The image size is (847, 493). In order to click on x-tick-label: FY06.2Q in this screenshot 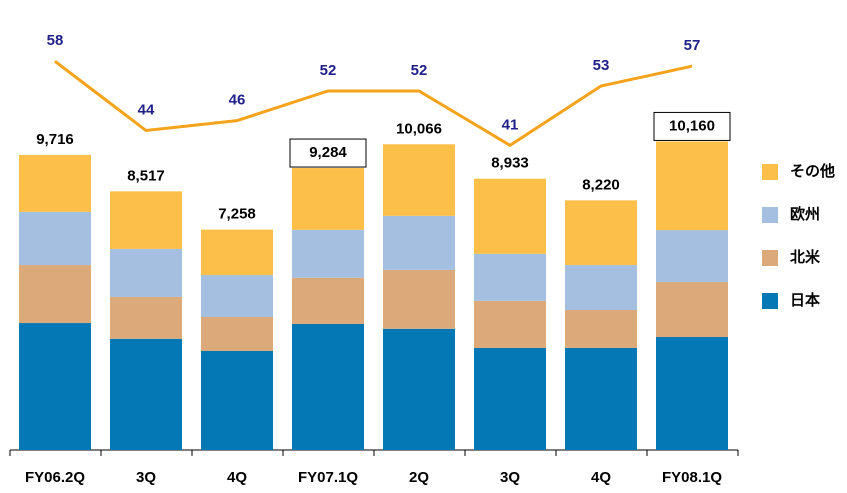, I will do `click(55, 477)`.